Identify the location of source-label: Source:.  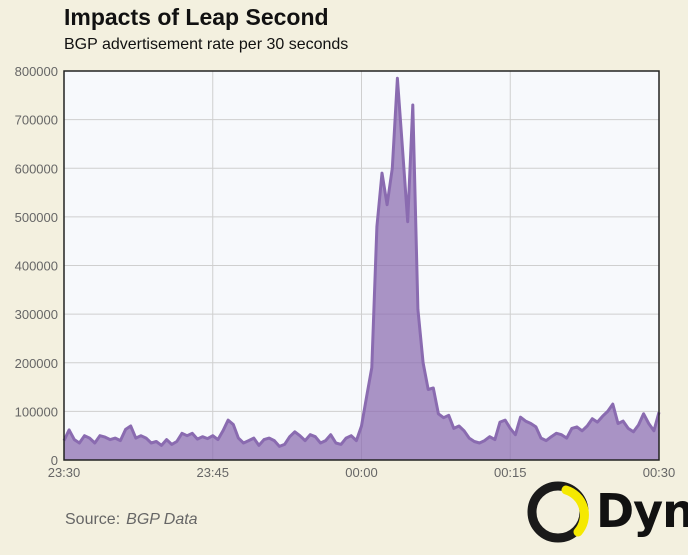
(93, 519).